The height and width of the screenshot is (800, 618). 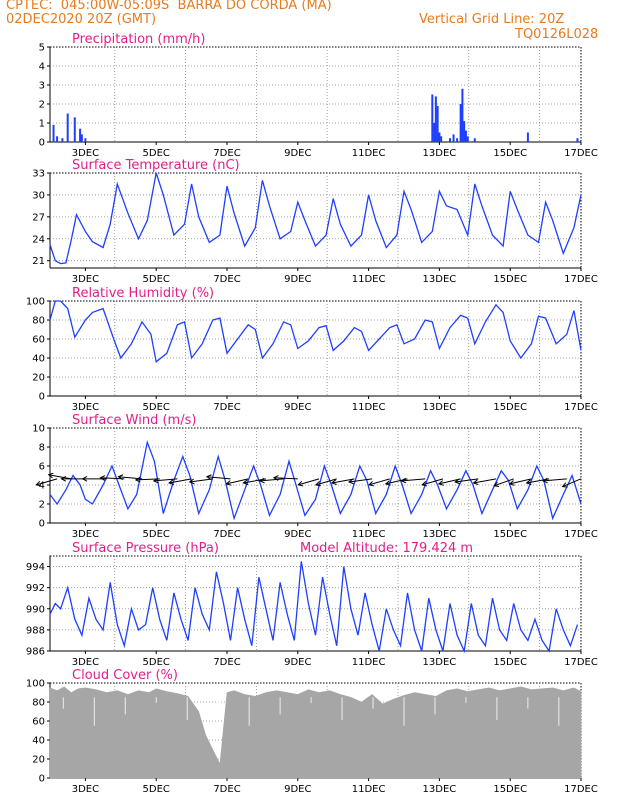 I want to click on series-line, so click(x=315, y=480).